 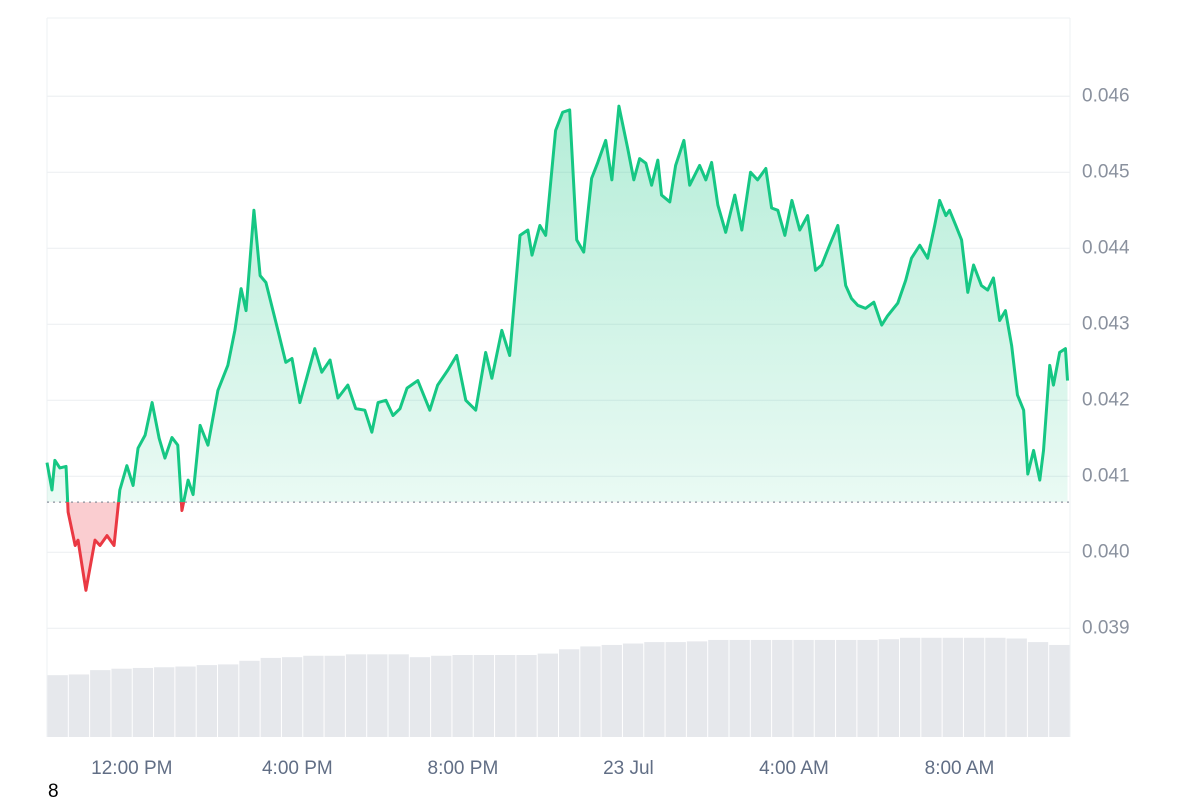 I want to click on y-tick-label: 0.046, so click(x=1106, y=95).